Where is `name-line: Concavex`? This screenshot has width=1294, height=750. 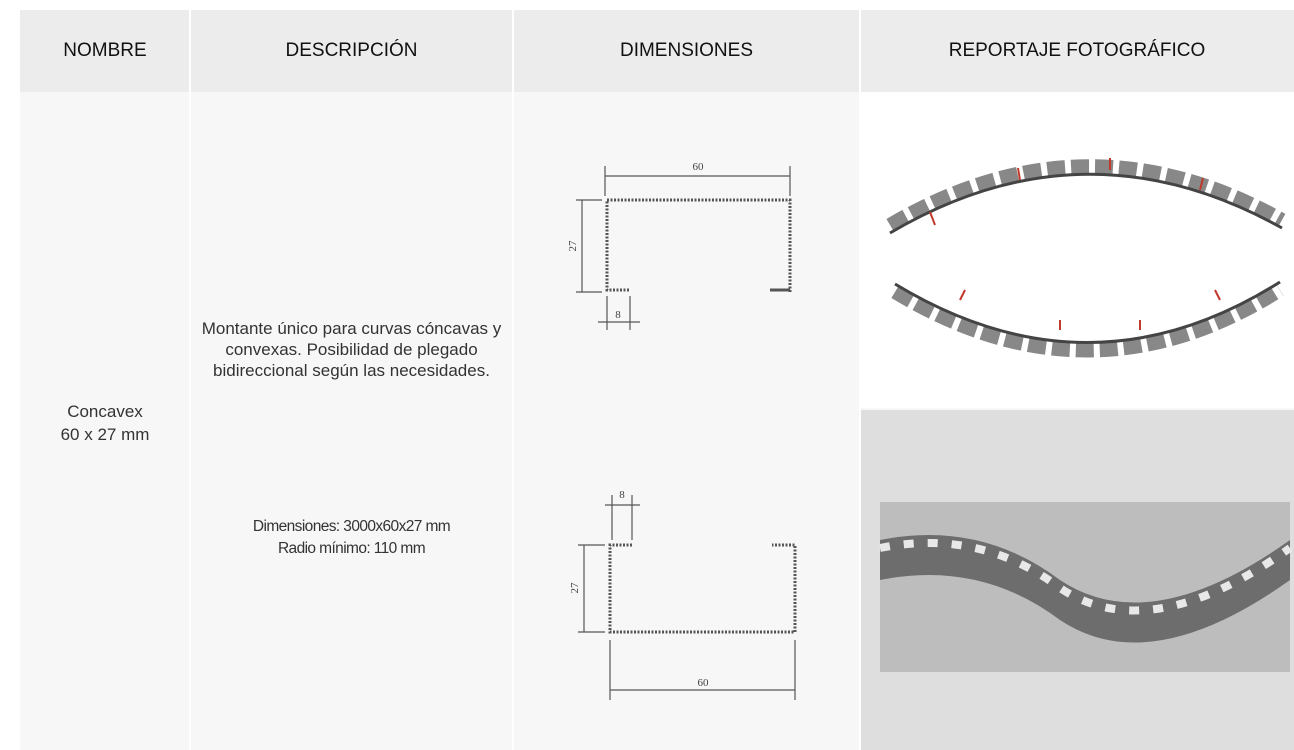 name-line: Concavex is located at coordinates (105, 411).